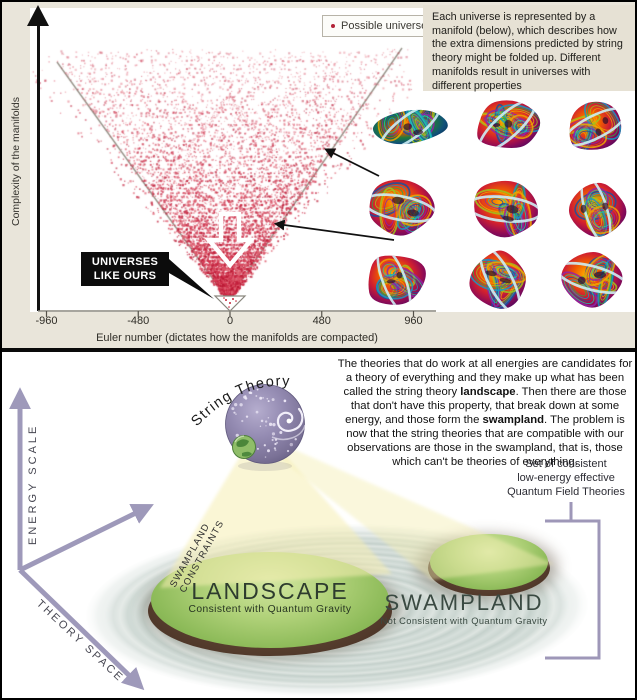  I want to click on y-axis-arrow-icon, so click(38, 15).